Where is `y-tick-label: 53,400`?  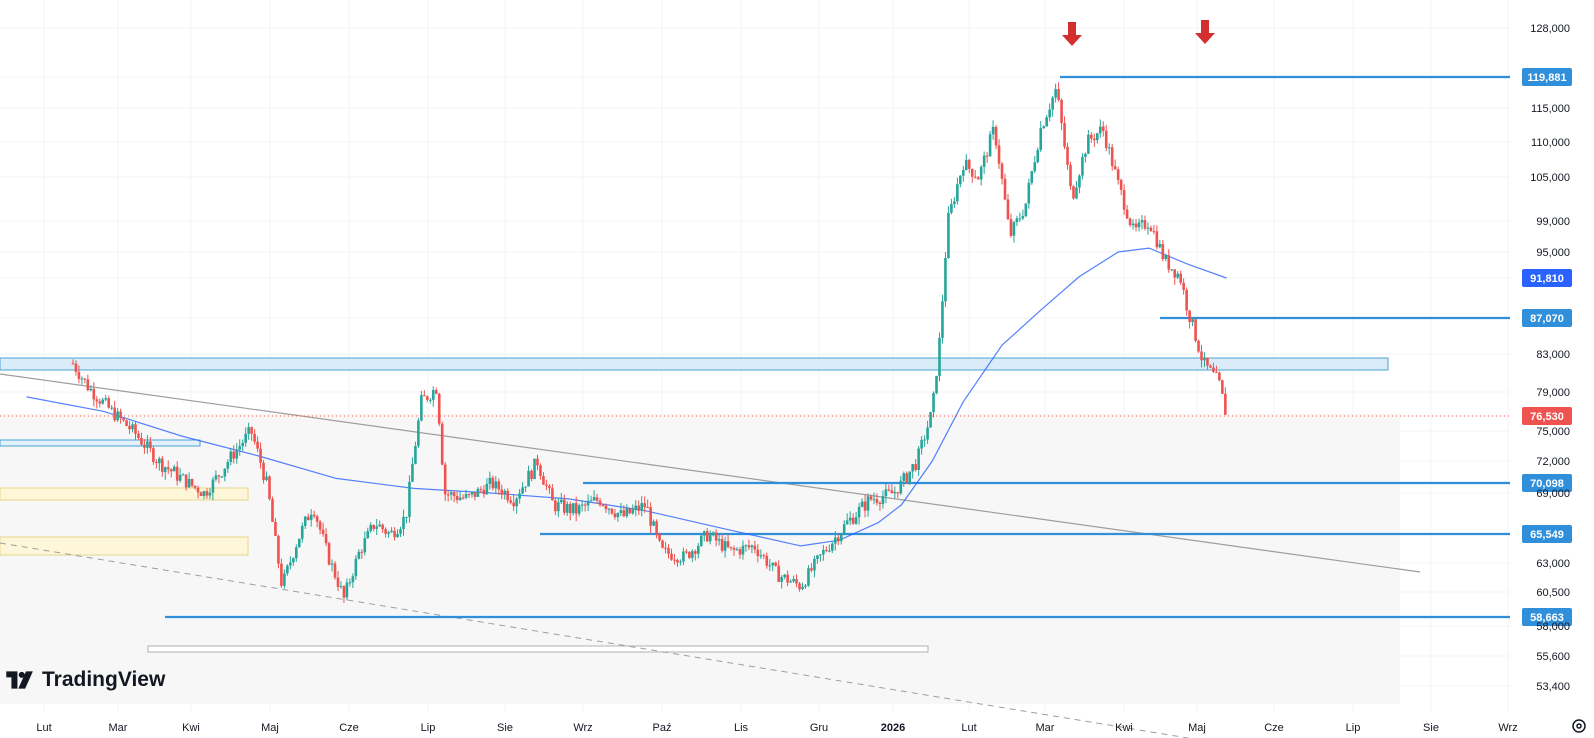
y-tick-label: 53,400 is located at coordinates (1553, 687).